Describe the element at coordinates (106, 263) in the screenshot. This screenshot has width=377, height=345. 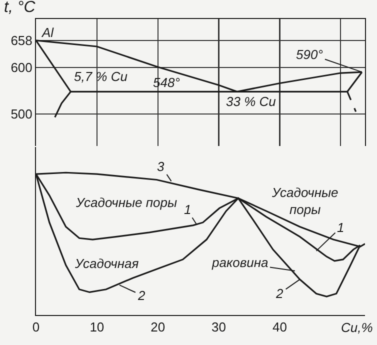
I see `annotation: Усадочная` at that location.